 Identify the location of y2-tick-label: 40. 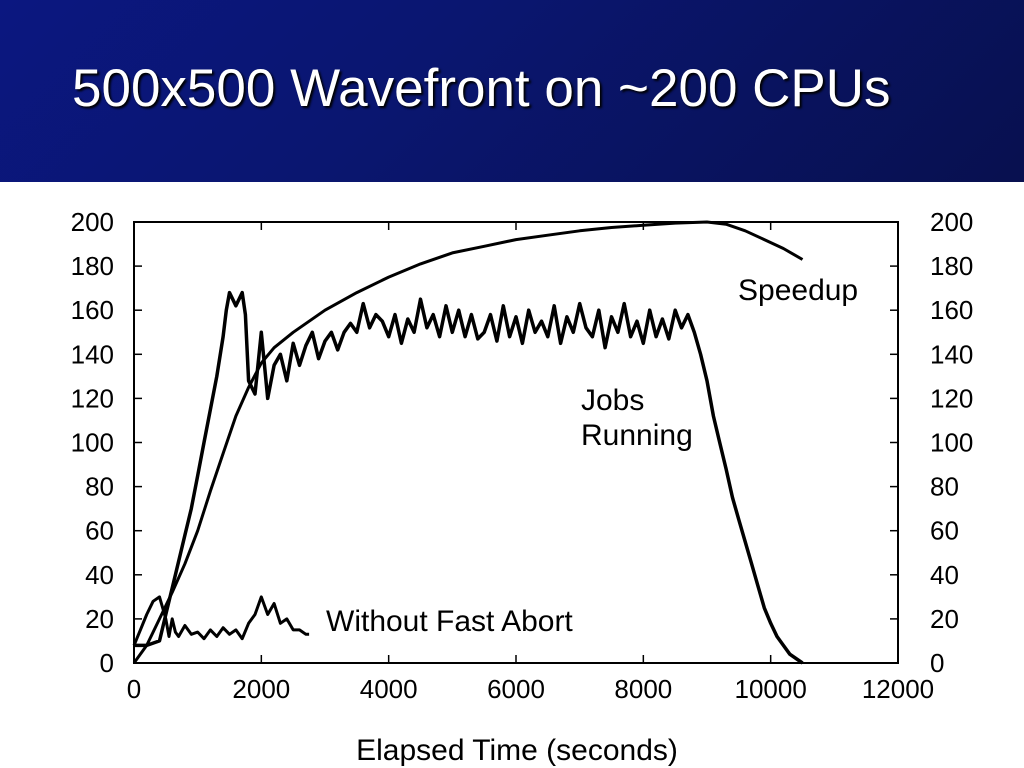
(944, 575).